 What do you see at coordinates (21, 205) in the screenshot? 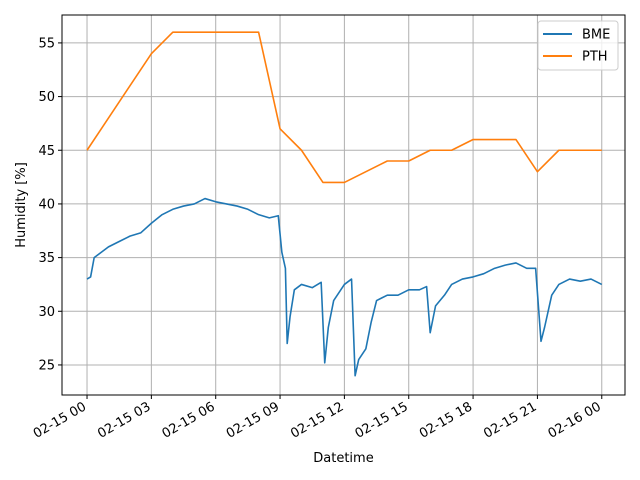
I see `y-axis-label: Humidity [%]` at bounding box center [21, 205].